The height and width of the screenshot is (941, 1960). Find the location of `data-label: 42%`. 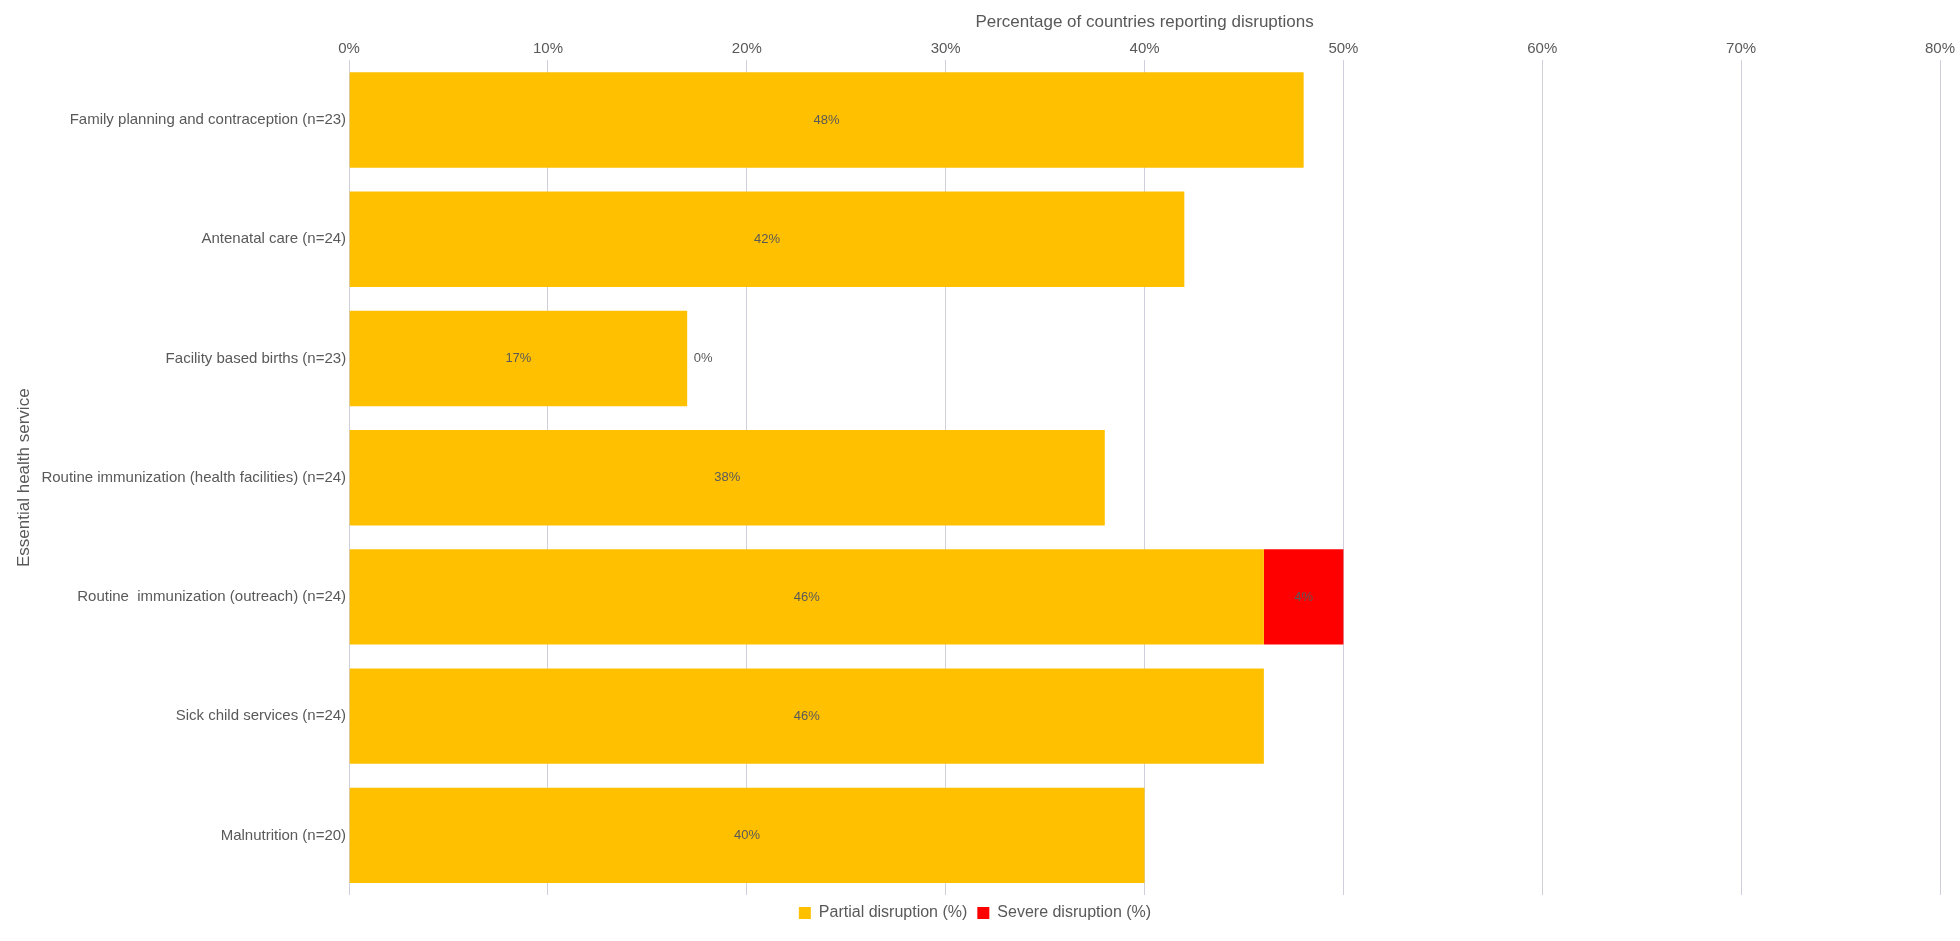

data-label: 42% is located at coordinates (767, 238).